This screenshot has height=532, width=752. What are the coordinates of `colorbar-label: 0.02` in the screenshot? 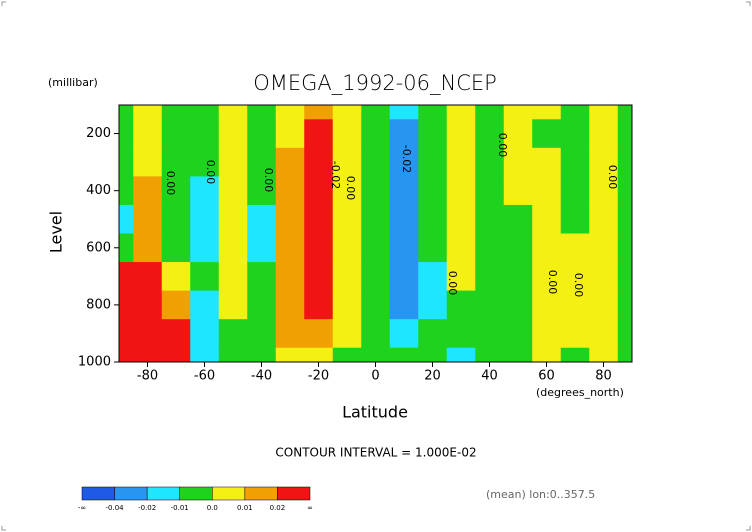 It's located at (278, 508).